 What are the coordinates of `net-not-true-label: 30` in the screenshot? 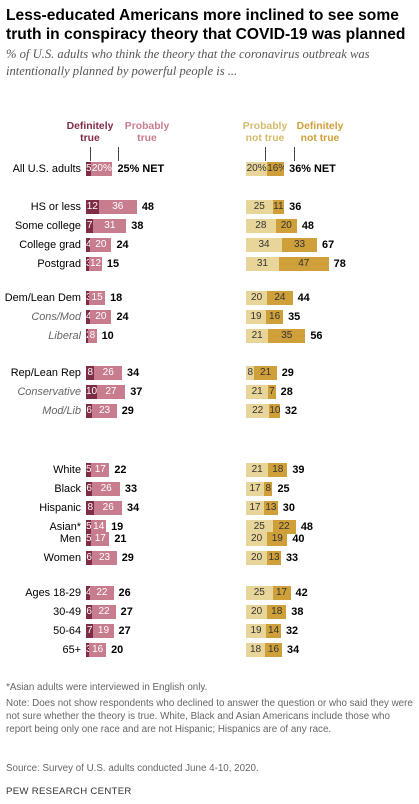 It's located at (288, 508).